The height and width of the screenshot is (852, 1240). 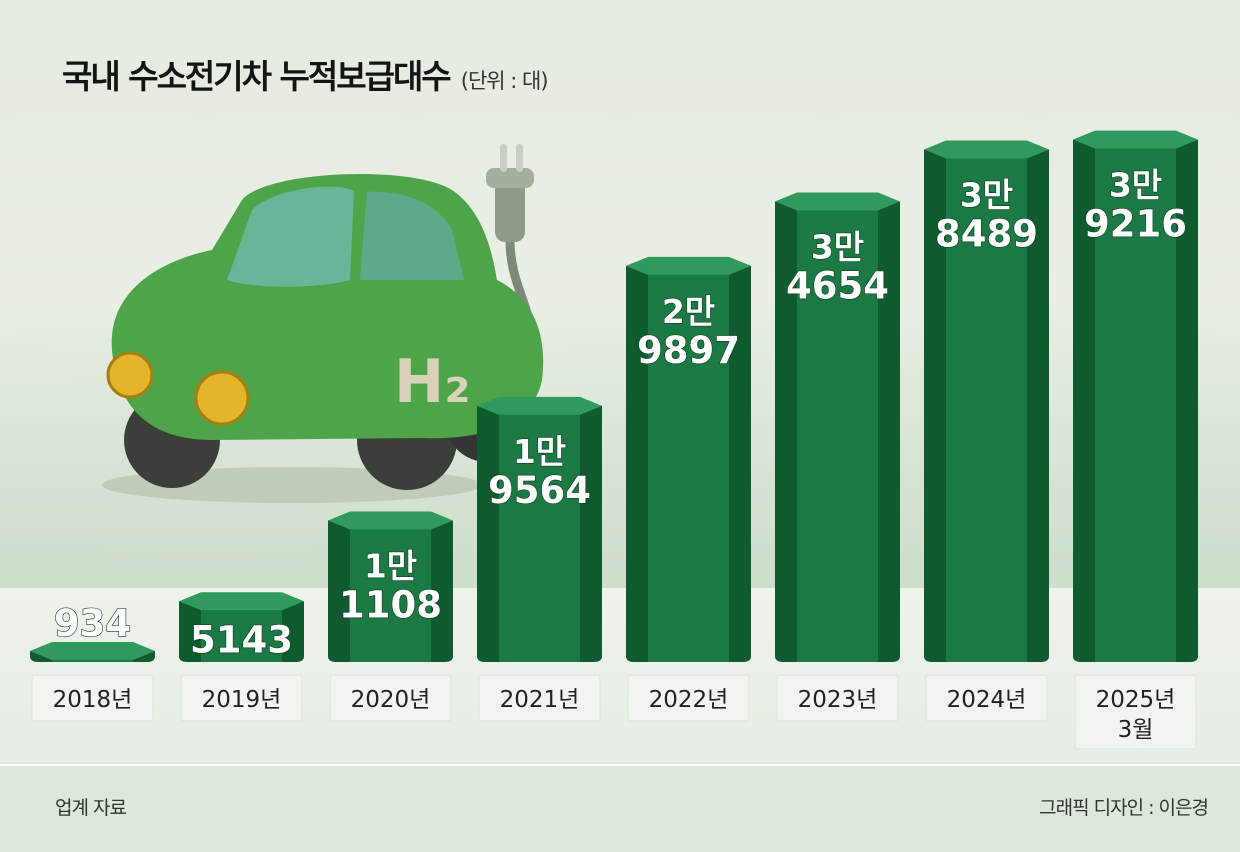 I want to click on bar-1: 934 2018년, so click(x=92, y=661).